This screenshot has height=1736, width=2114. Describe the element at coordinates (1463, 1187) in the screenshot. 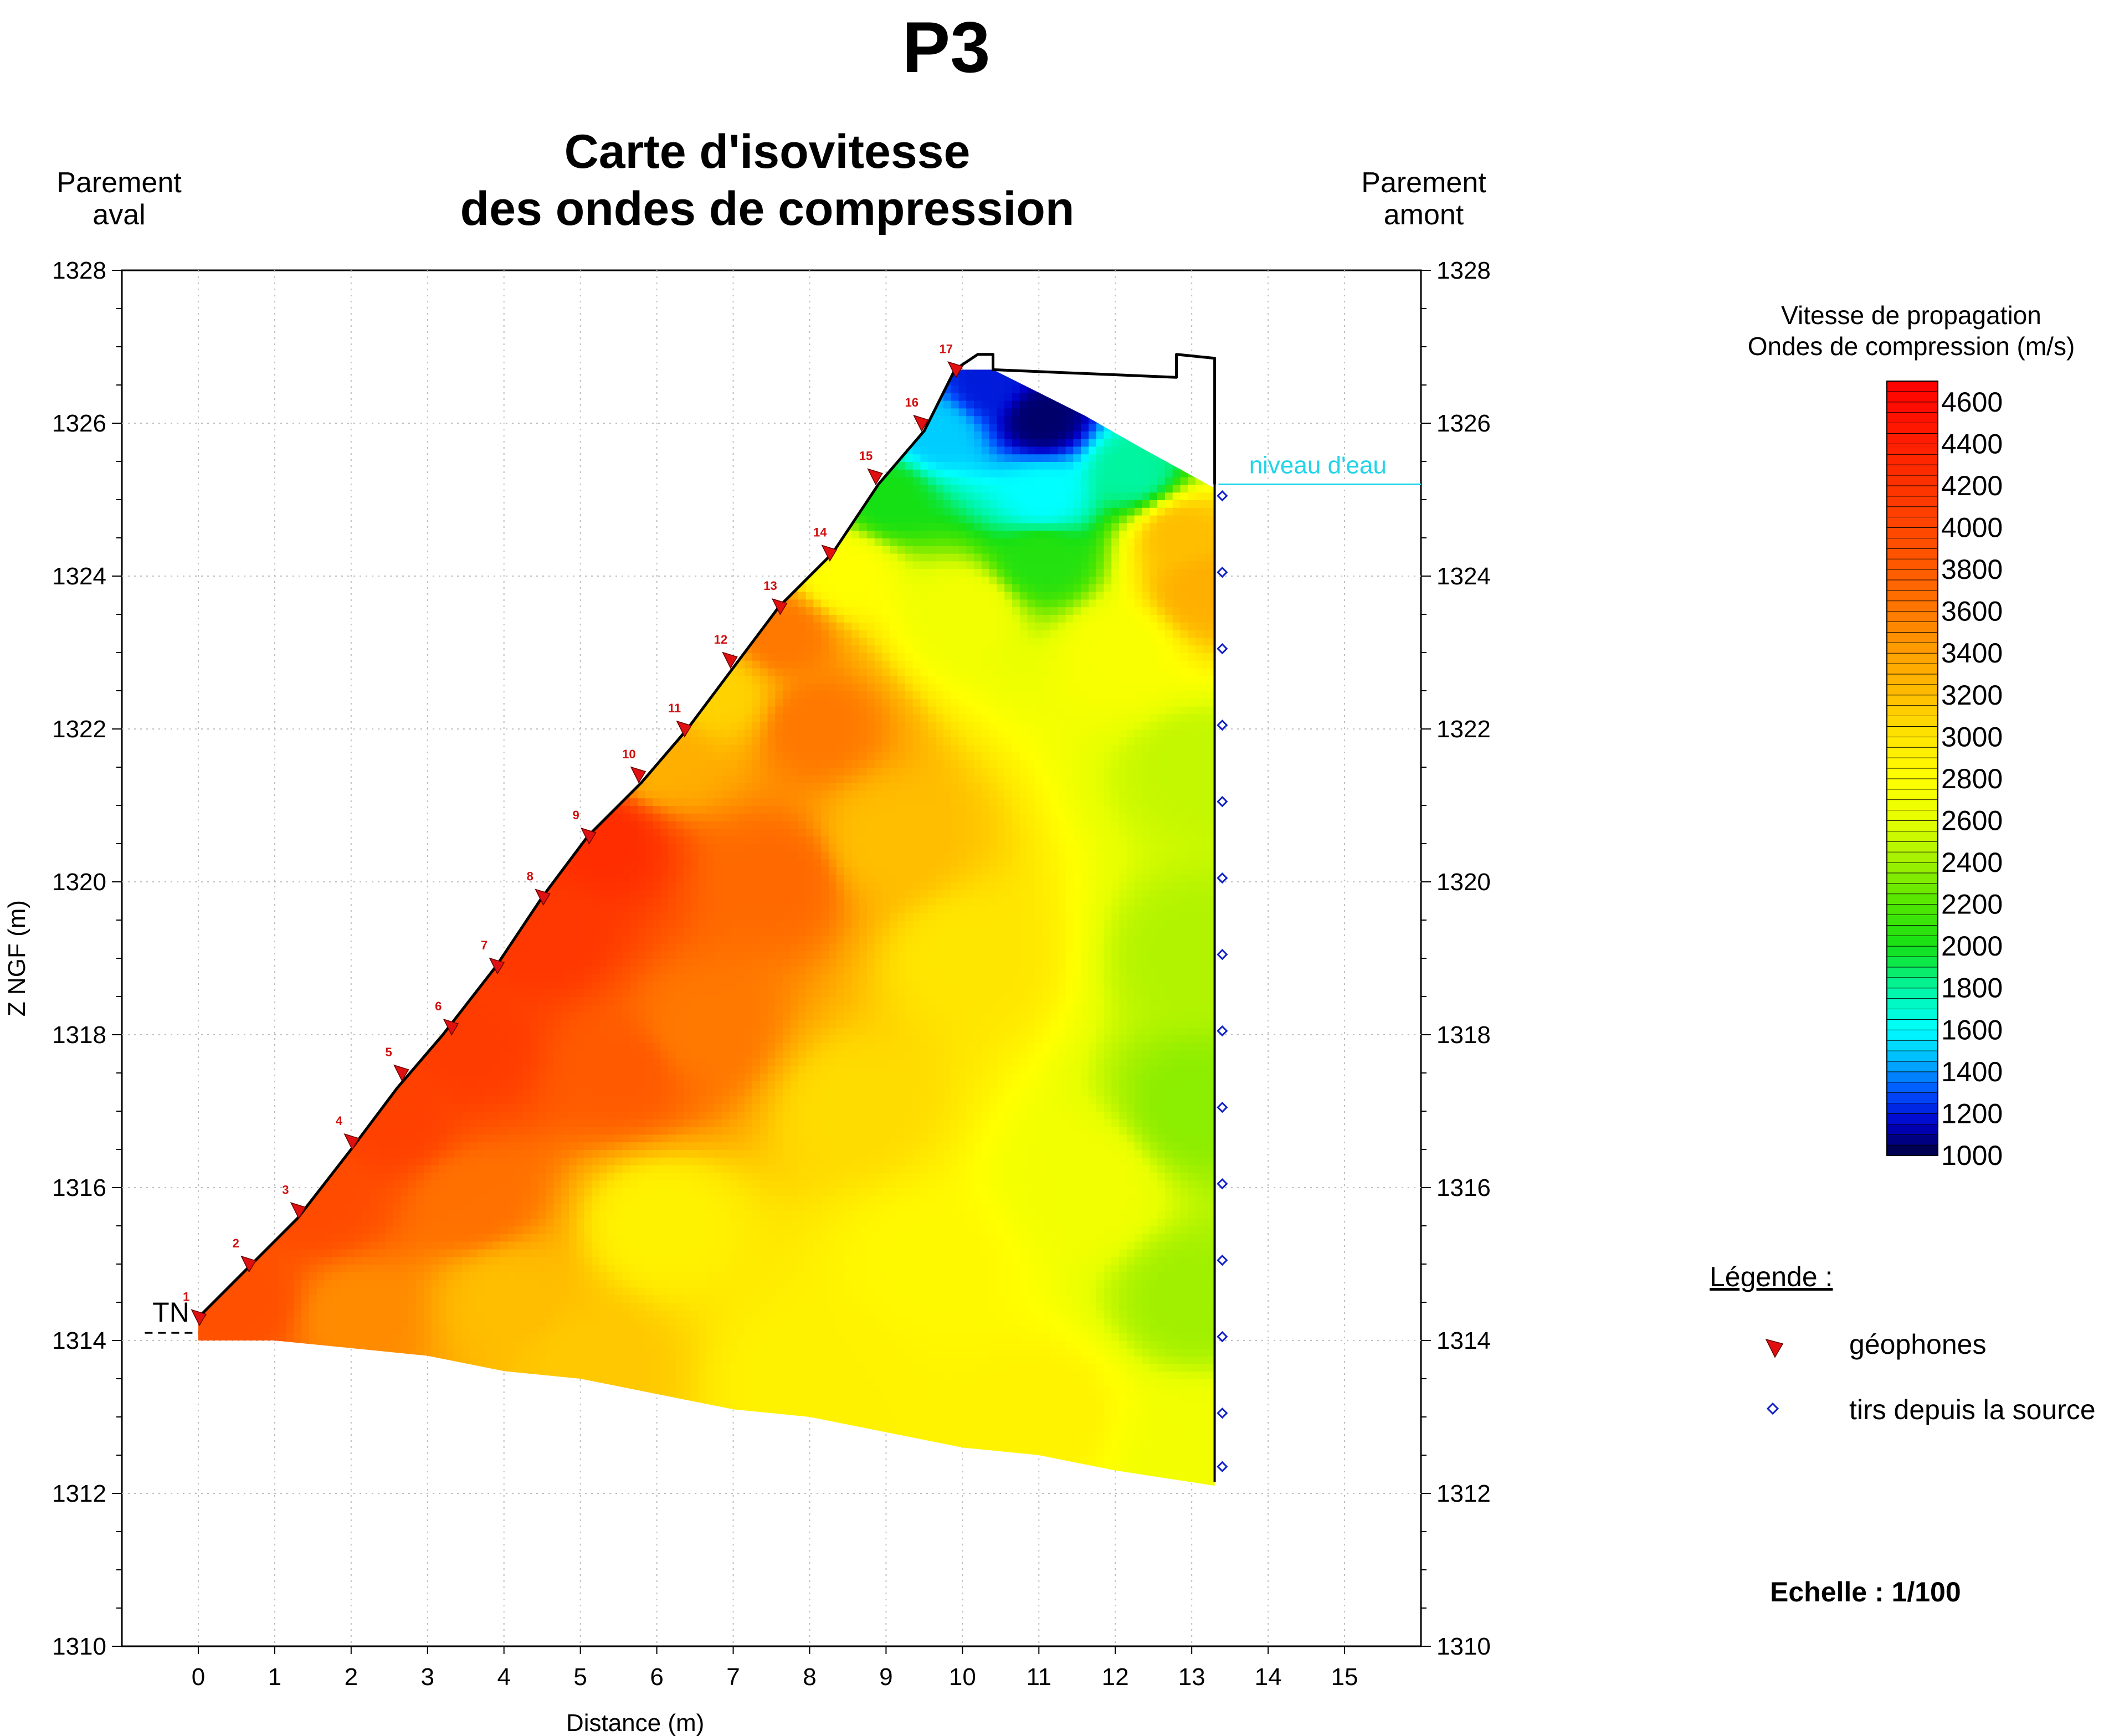

I see `y-tick-label-right: 1316` at that location.